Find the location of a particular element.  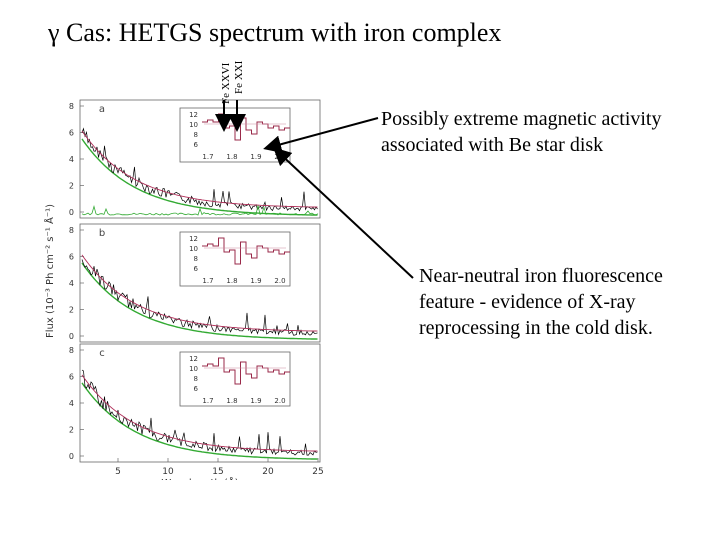

x-tick-label: 20 is located at coordinates (268, 472).